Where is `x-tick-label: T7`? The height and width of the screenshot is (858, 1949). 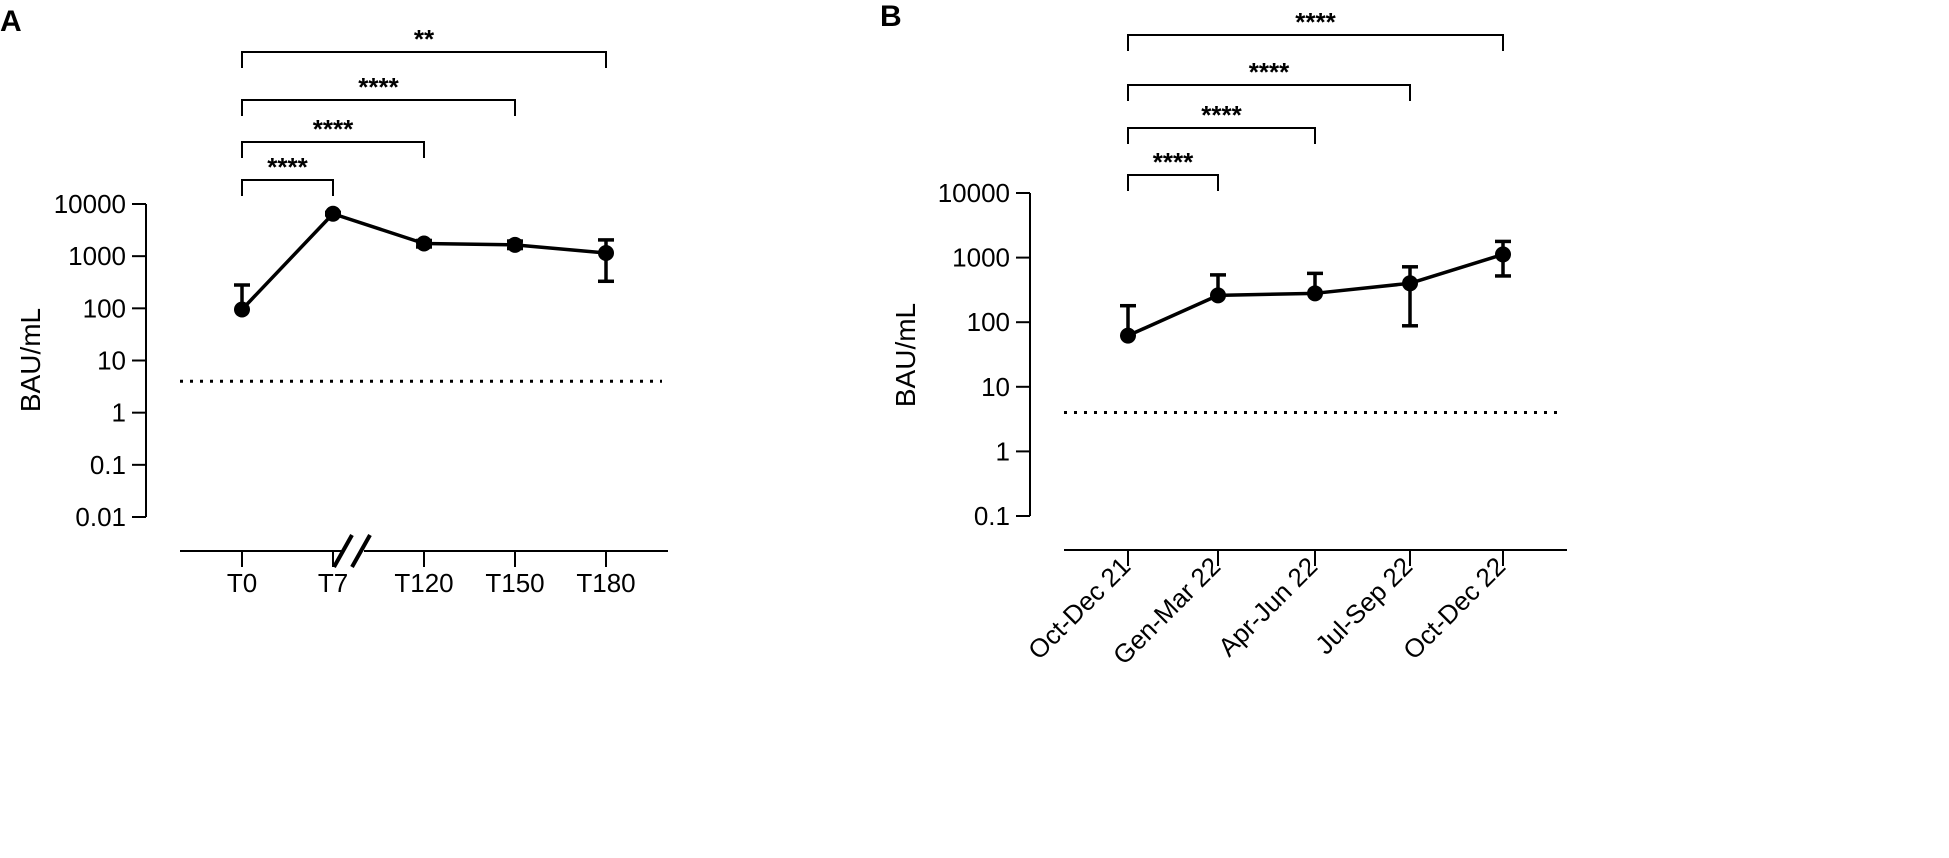 x-tick-label: T7 is located at coordinates (333, 583).